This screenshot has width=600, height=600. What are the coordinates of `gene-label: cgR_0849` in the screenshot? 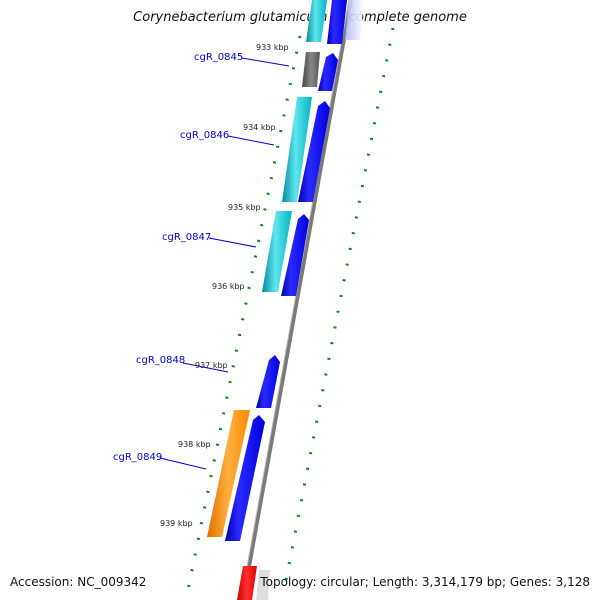 It's located at (137, 457).